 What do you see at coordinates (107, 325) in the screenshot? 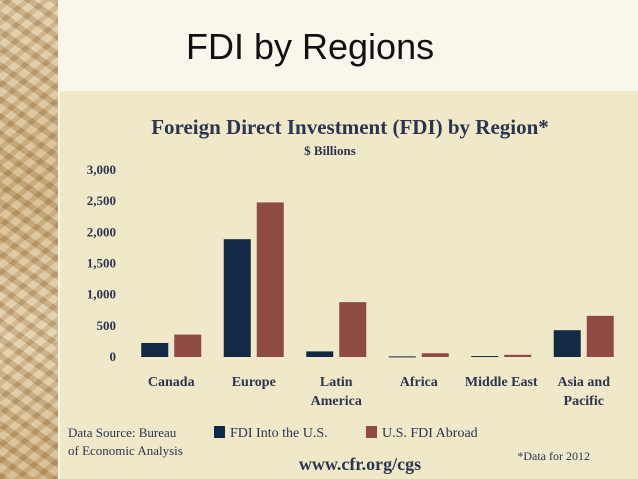
I see `y-tick-label: 500` at bounding box center [107, 325].